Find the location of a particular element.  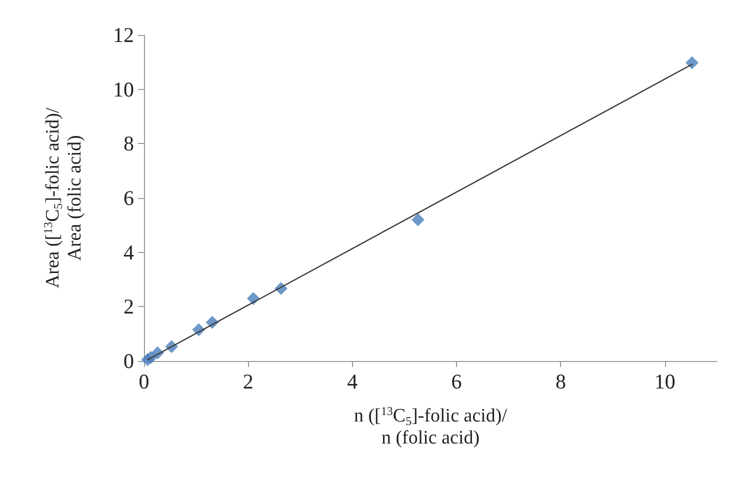

x-tick-label: 2 is located at coordinates (248, 382).